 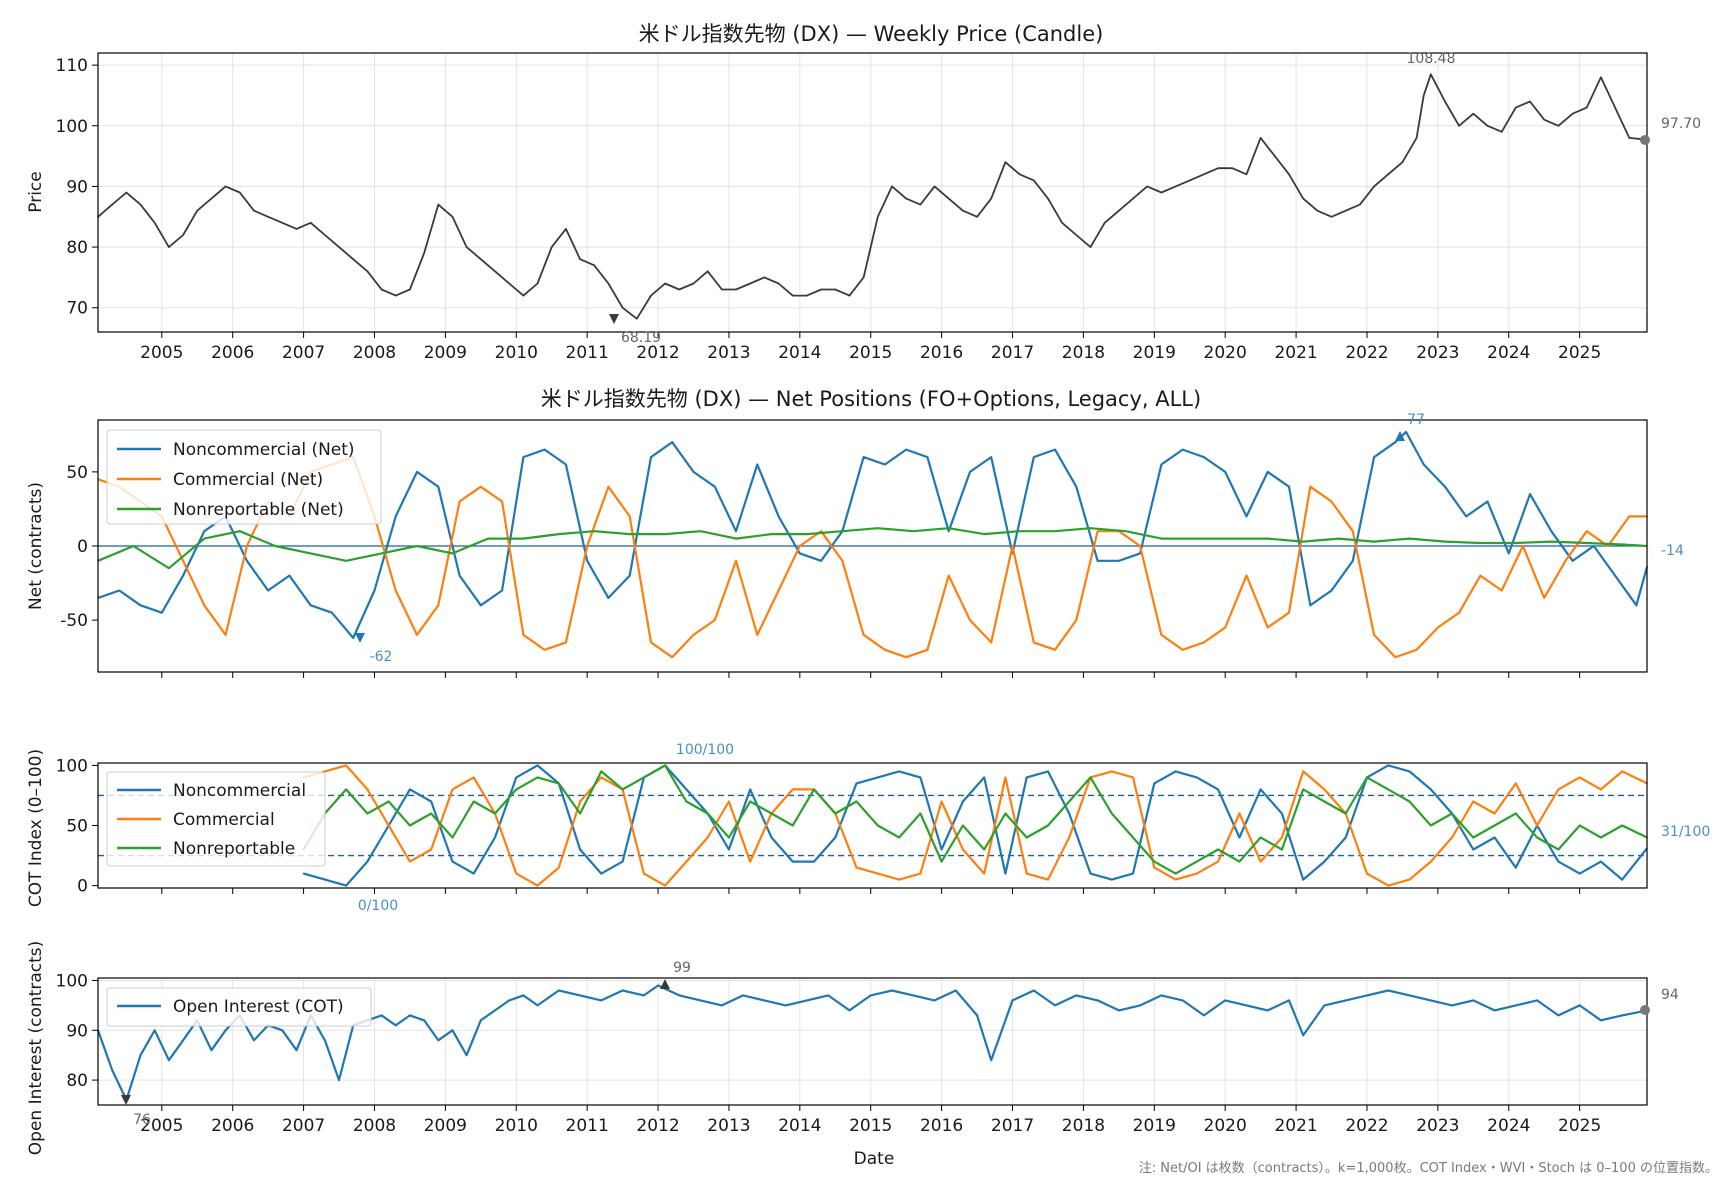 I want to click on oi-legend: Open Interest (COT), so click(x=239, y=1007).